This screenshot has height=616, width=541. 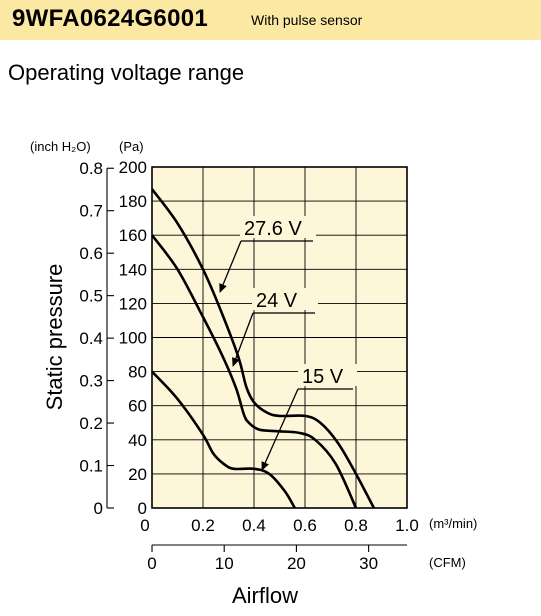 I want to click on label-15v-arrow, so click(x=280, y=429).